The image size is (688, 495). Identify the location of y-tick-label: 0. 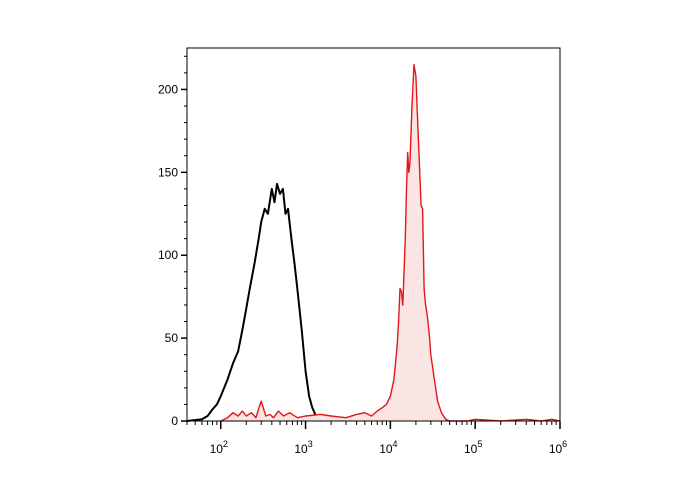
(174, 421).